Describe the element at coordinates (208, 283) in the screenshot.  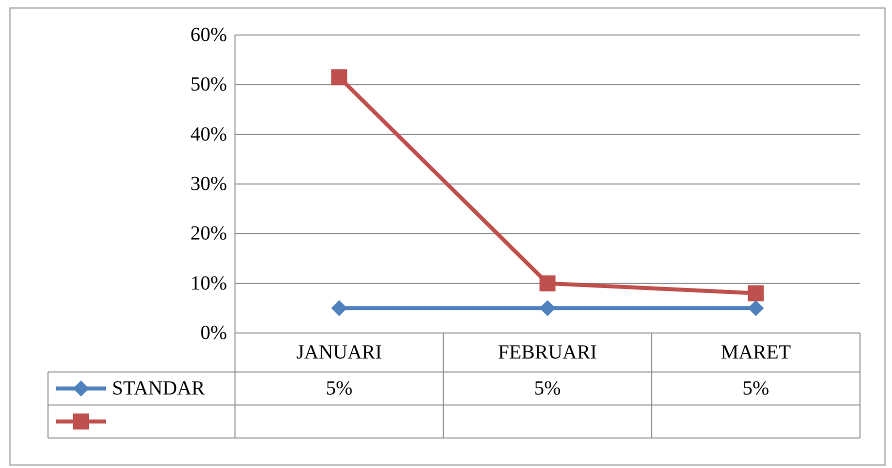
I see `y-tick-label: 10%` at that location.